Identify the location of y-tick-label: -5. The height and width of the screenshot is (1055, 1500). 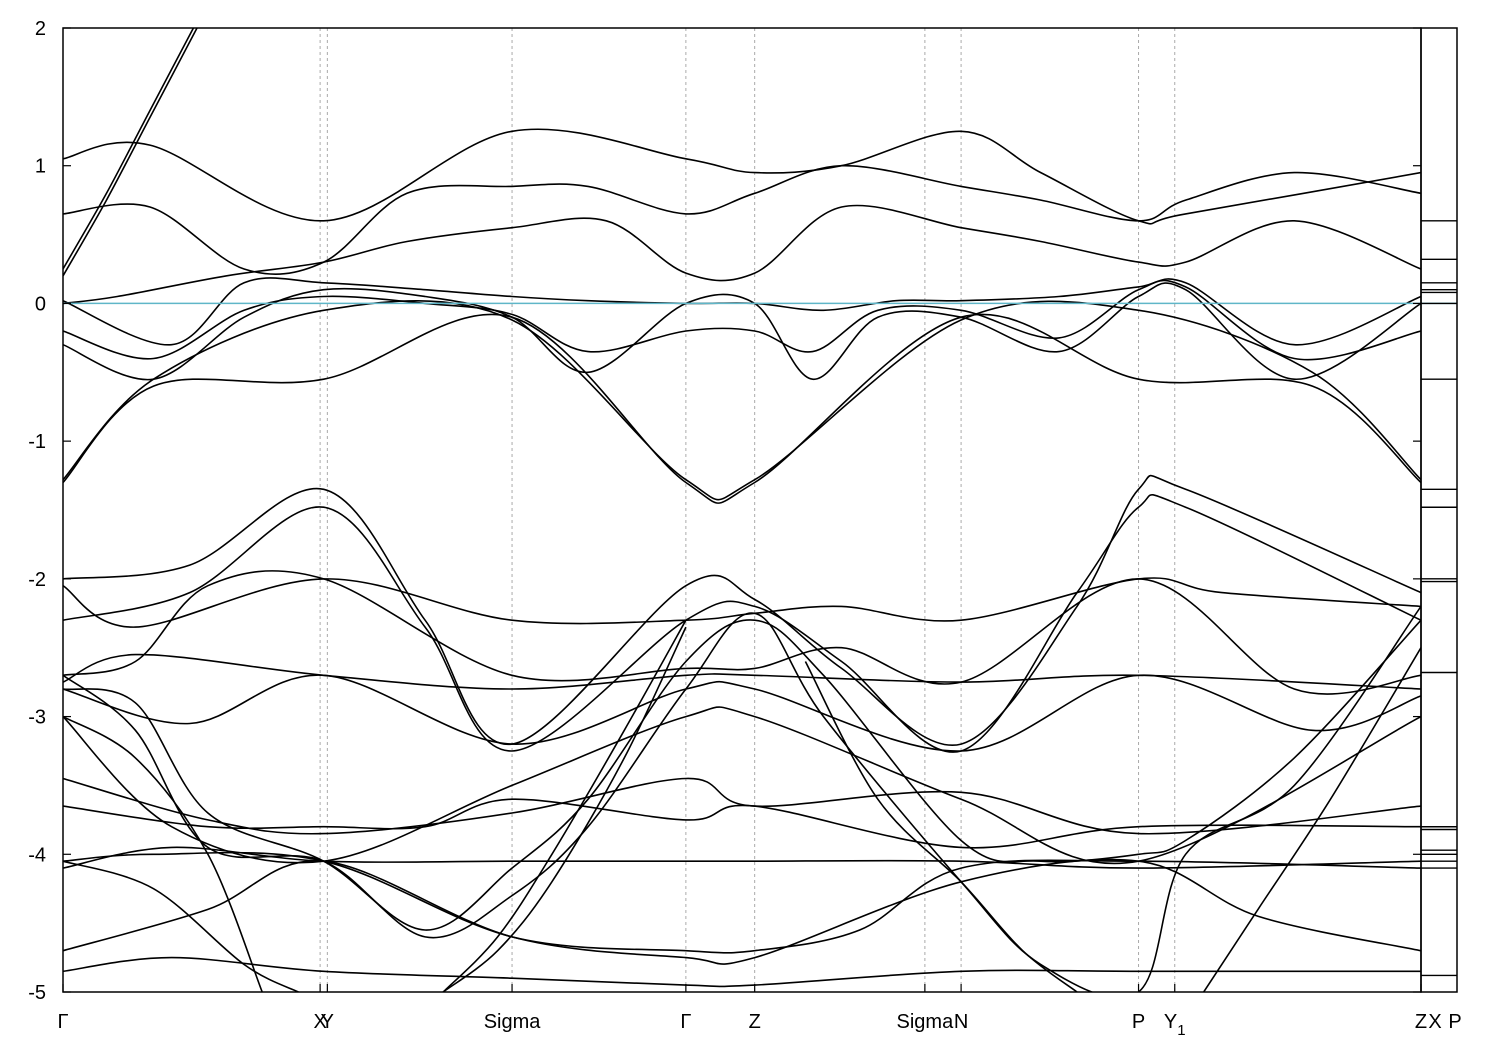
(37, 993).